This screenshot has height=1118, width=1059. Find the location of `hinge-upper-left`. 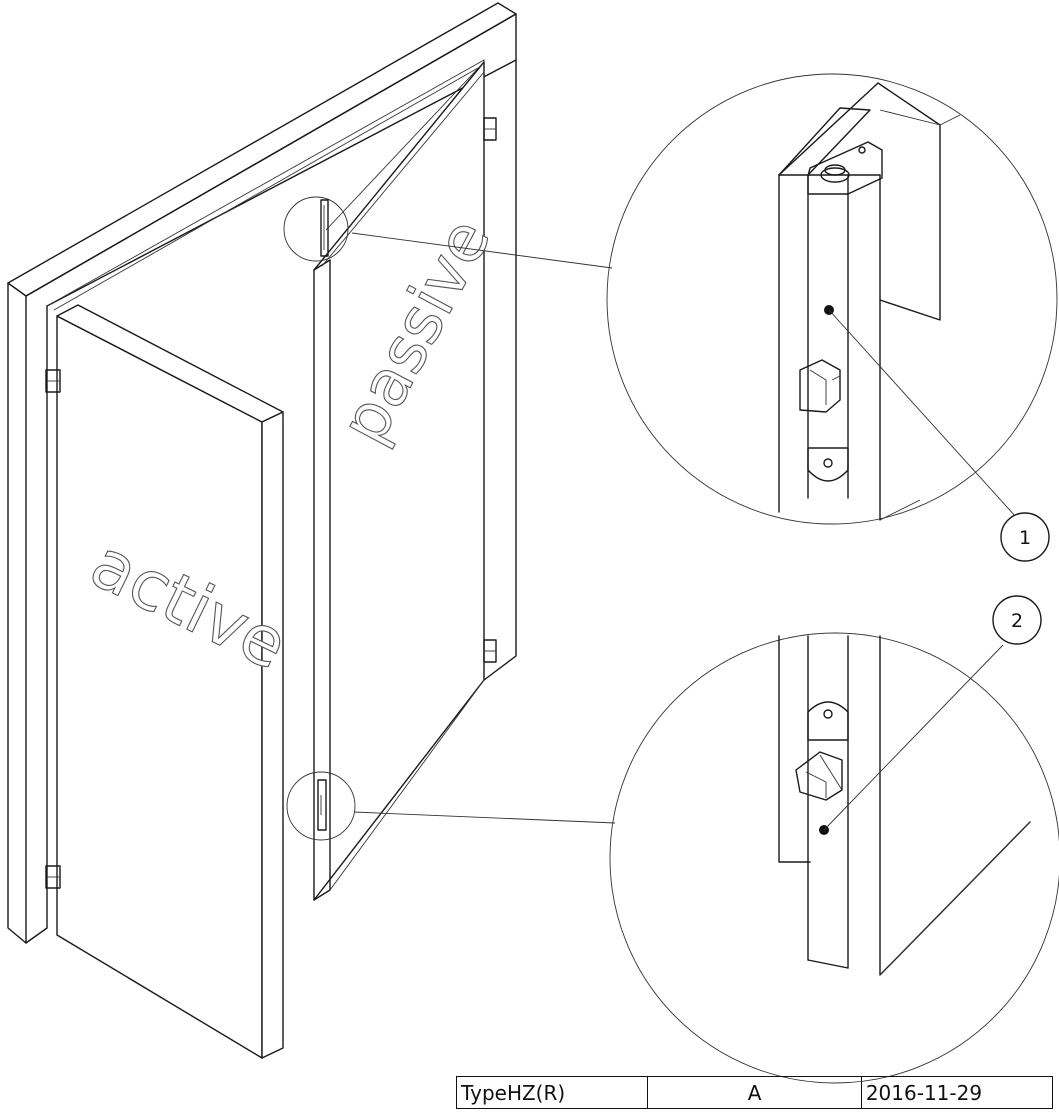

hinge-upper-left is located at coordinates (53, 381).